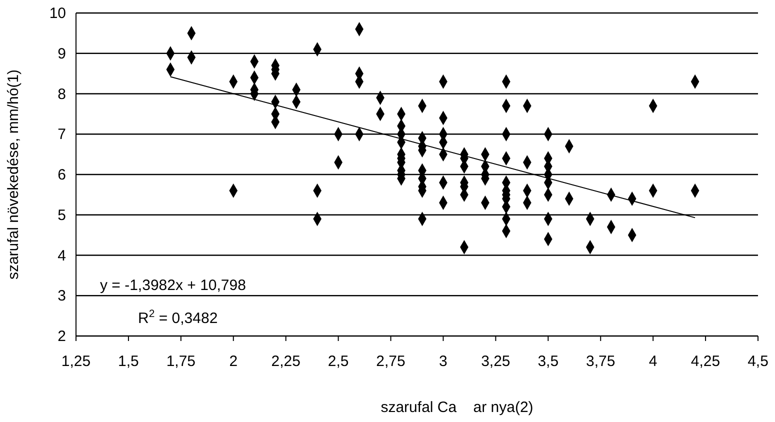 This screenshot has width=775, height=422. What do you see at coordinates (601, 361) in the screenshot?
I see `x-tick-label: 3,75` at bounding box center [601, 361].